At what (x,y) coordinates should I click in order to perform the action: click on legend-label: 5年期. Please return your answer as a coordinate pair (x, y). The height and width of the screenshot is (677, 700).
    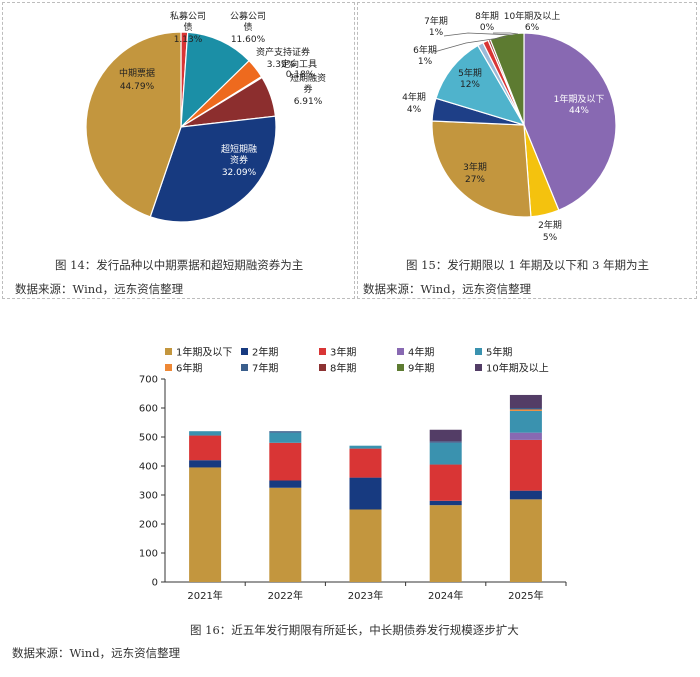
    Looking at the image, I should click on (499, 352).